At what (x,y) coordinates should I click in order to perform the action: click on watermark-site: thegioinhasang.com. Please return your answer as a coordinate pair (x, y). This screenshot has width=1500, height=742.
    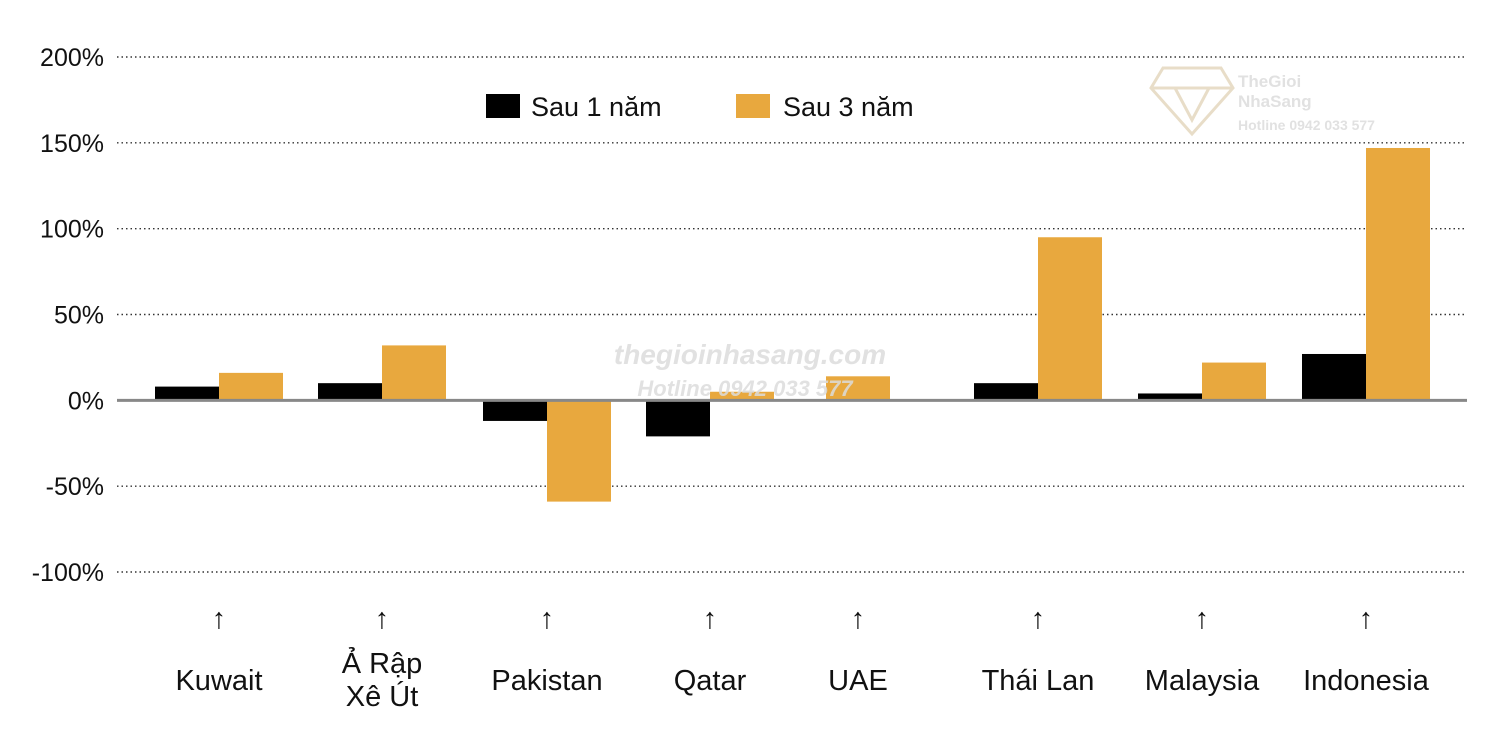
    Looking at the image, I should click on (750, 354).